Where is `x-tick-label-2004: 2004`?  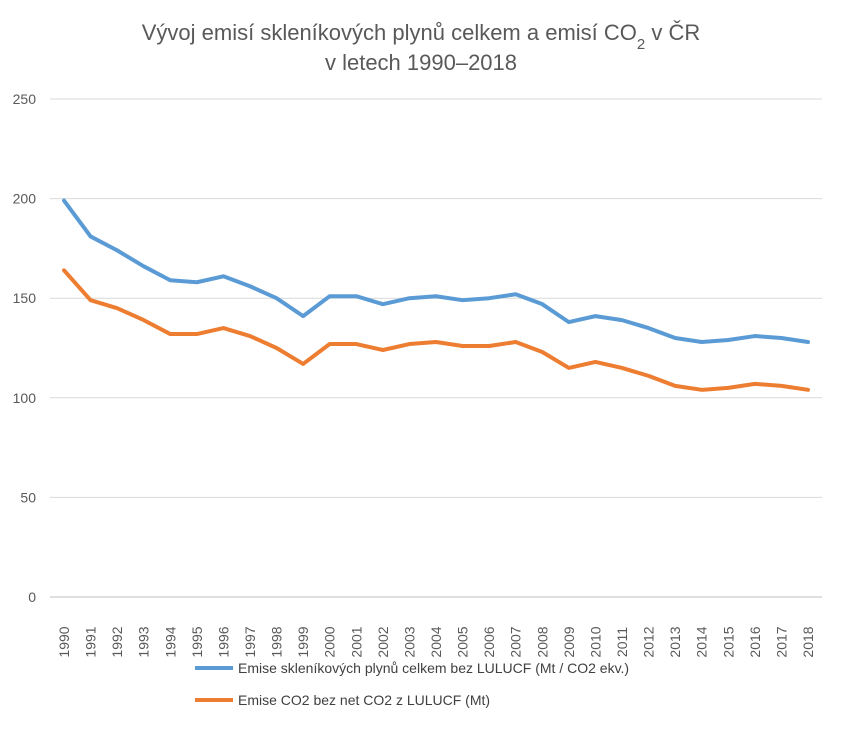
x-tick-label-2004: 2004 is located at coordinates (436, 641).